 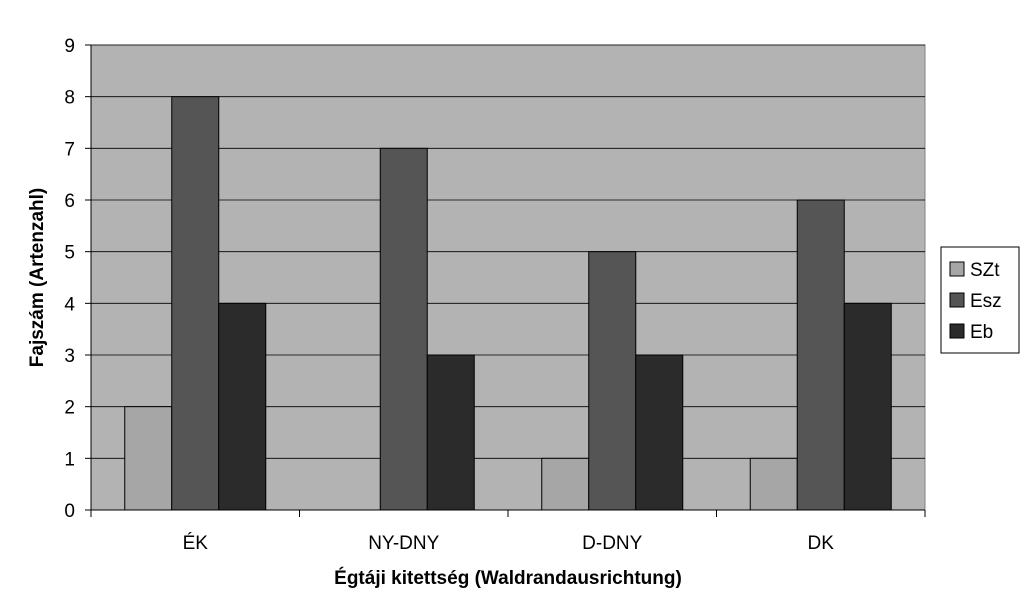 What do you see at coordinates (69, 46) in the screenshot?
I see `y-tick-label: 9` at bounding box center [69, 46].